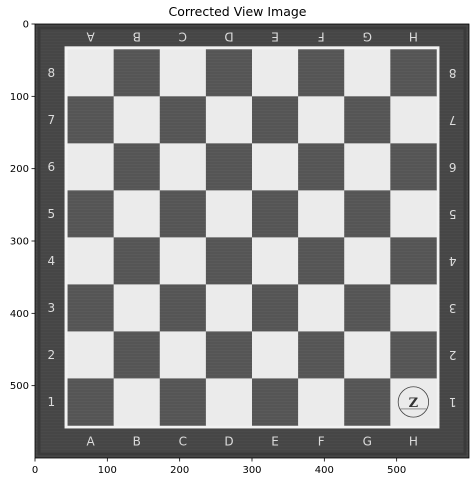 The width and height of the screenshot is (475, 482). I want to click on file-label-bottom: B, so click(137, 442).